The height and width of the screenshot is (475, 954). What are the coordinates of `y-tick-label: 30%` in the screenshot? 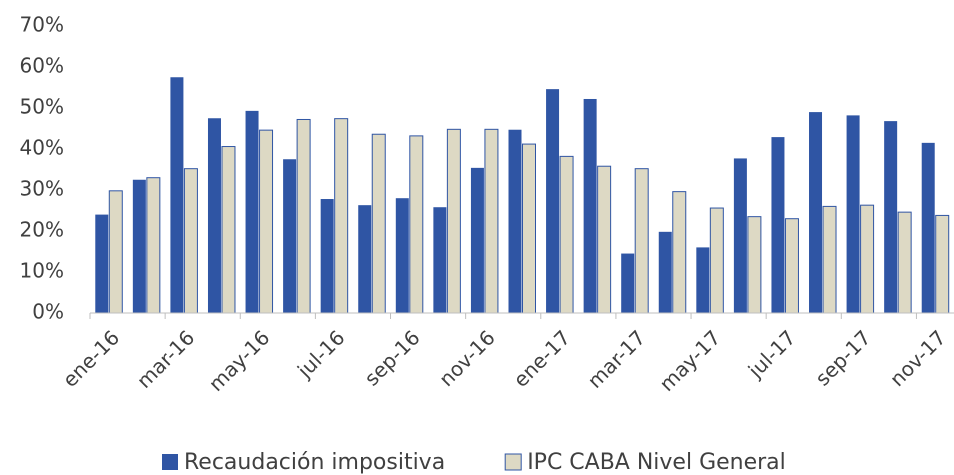 It's located at (42, 189).